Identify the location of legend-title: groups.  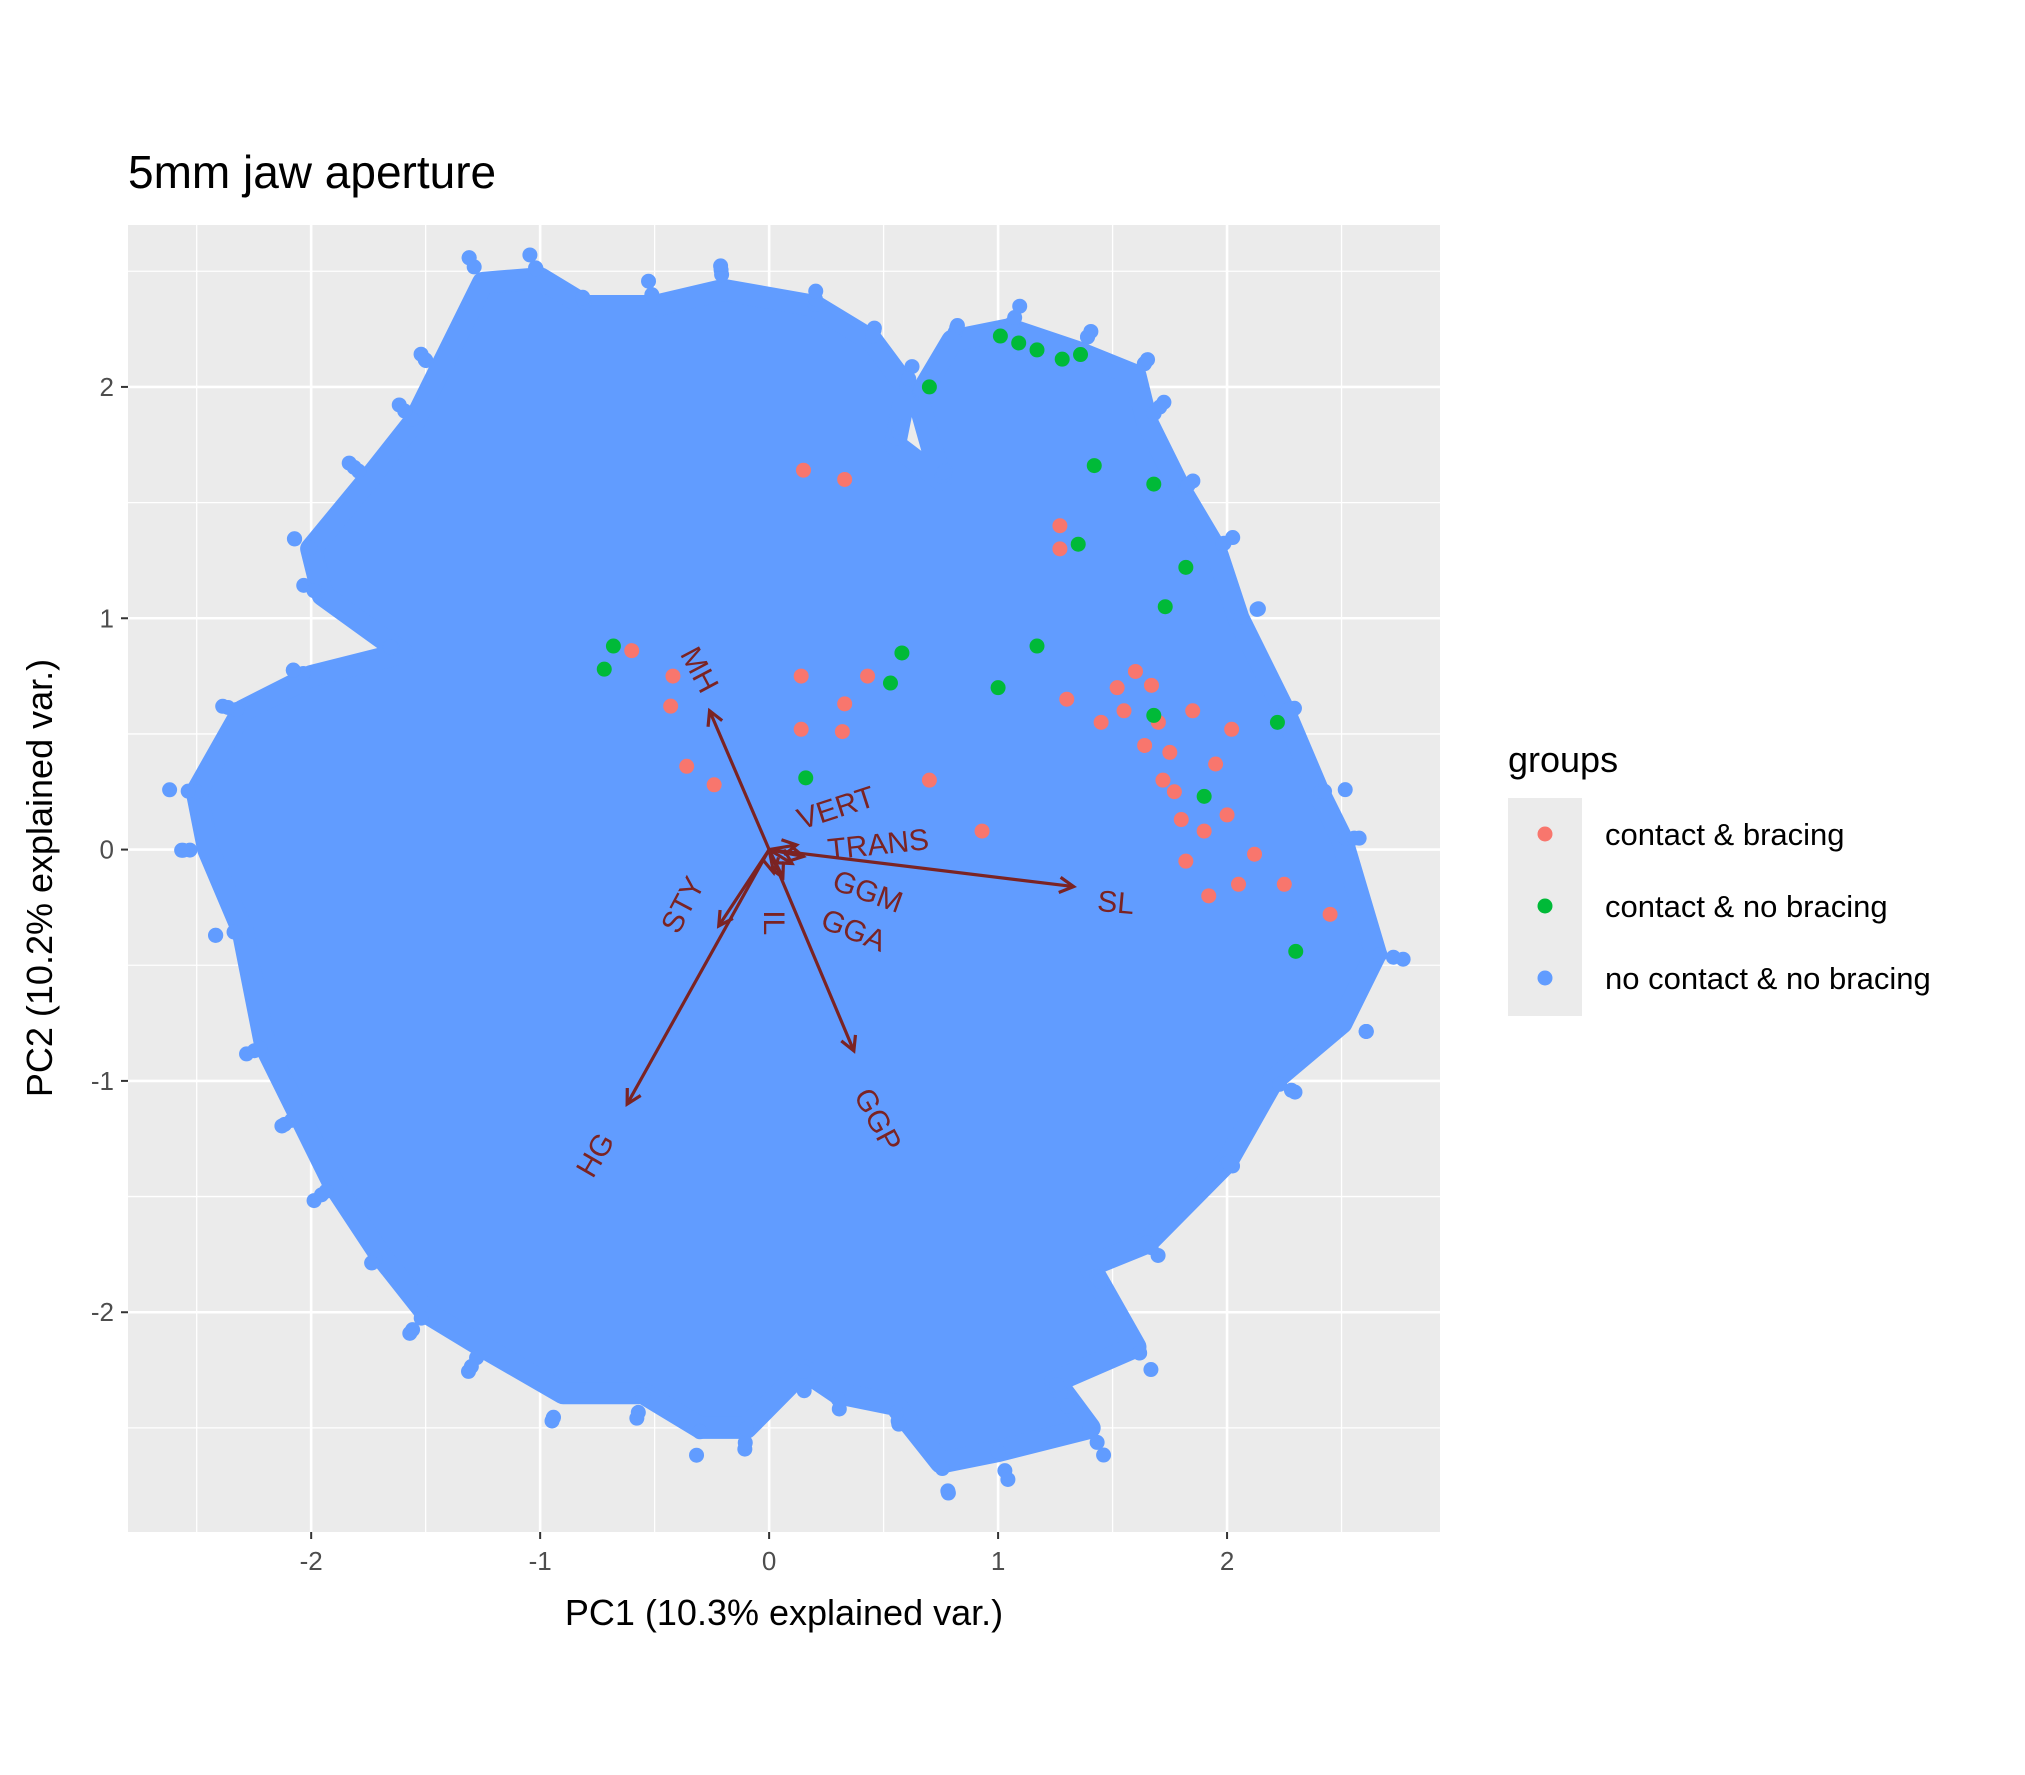
(1563, 759).